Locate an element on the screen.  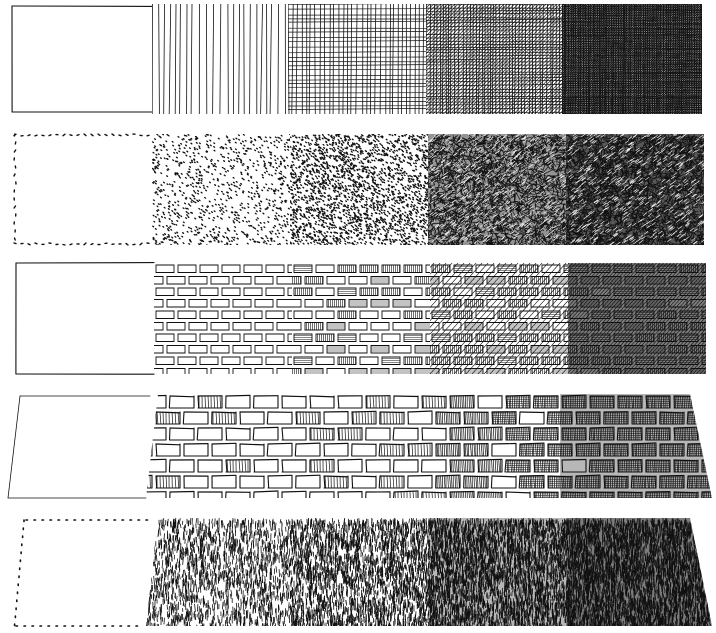
row4-shingles is located at coordinates (429, 446).